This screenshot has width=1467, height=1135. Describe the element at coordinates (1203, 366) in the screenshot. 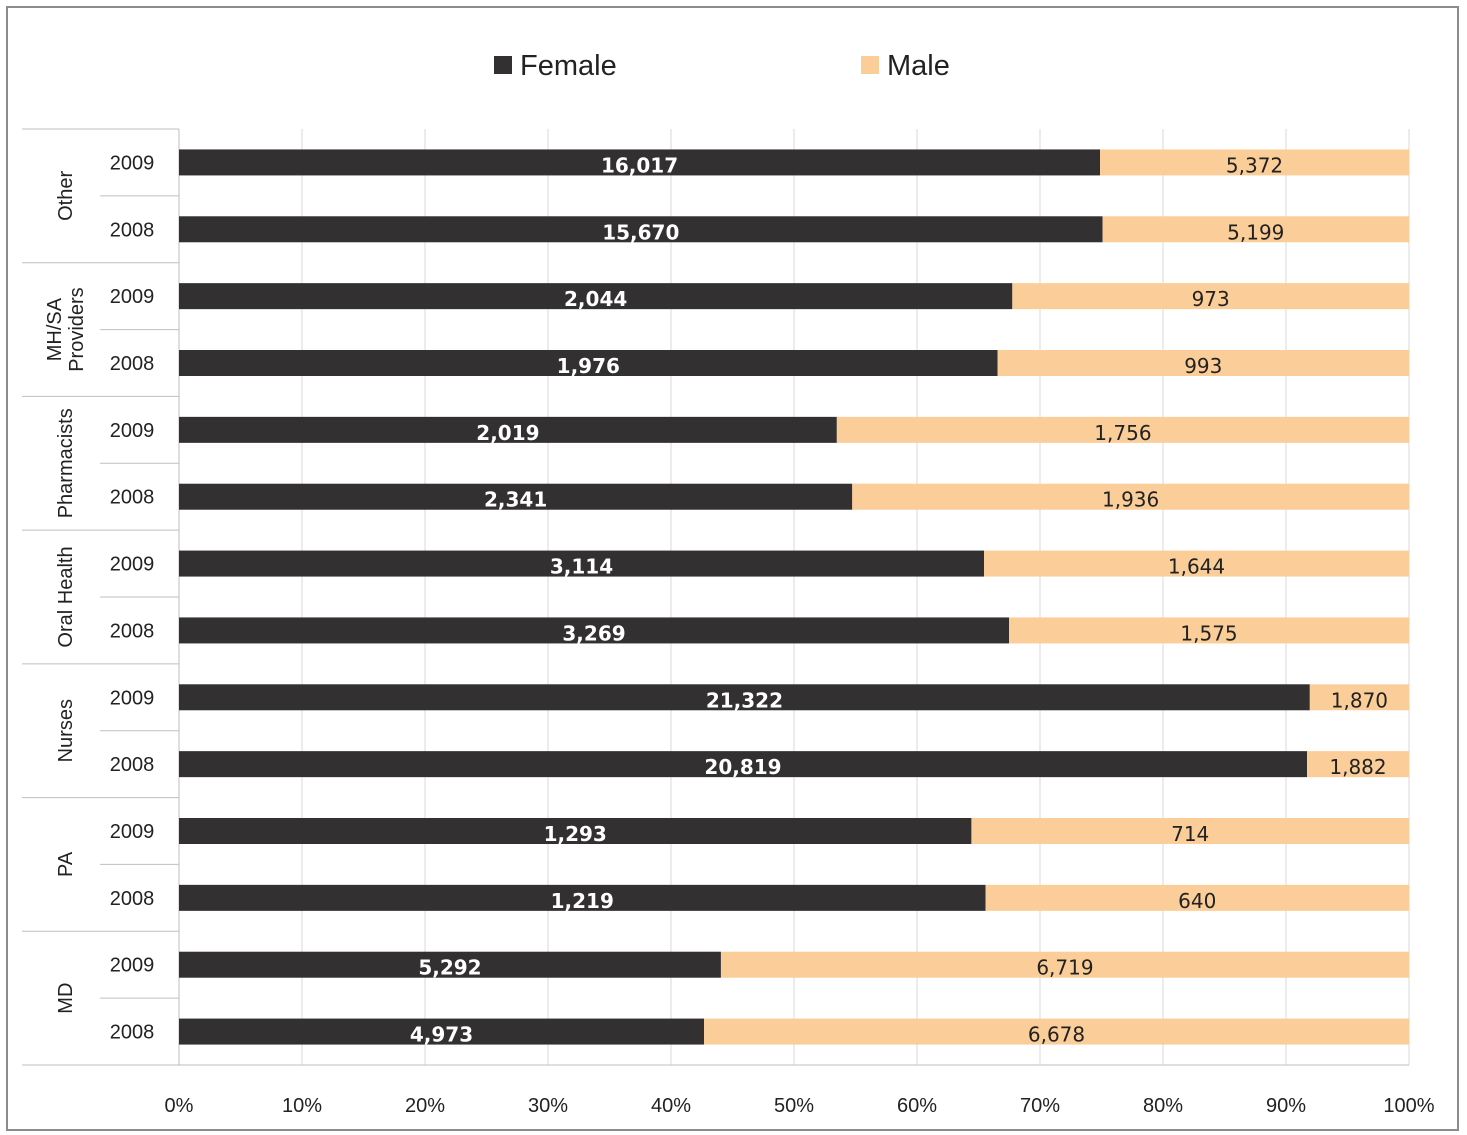

I see `male-value-label: 993` at that location.